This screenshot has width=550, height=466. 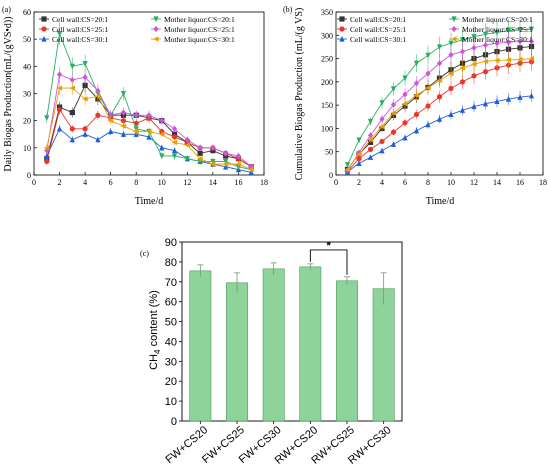 I want to click on y-tick-label: 80, so click(x=171, y=263).